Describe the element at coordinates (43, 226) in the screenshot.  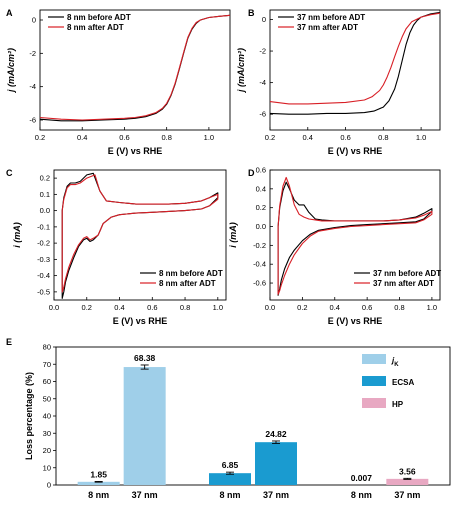
I see `y-tick-label: -0.1` at that location.